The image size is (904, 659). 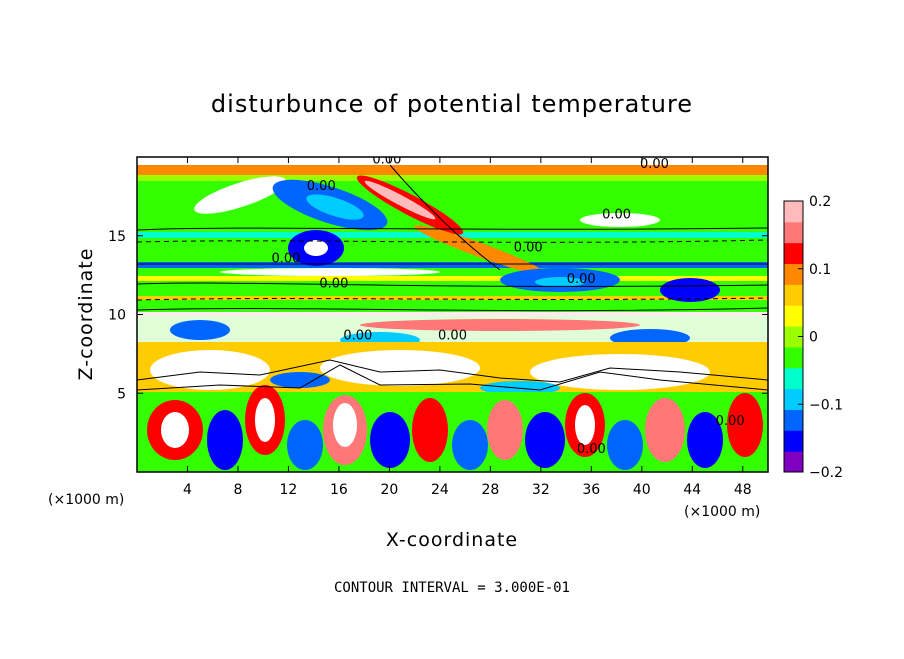 I want to click on cold-patch-10km-left, so click(x=200, y=330).